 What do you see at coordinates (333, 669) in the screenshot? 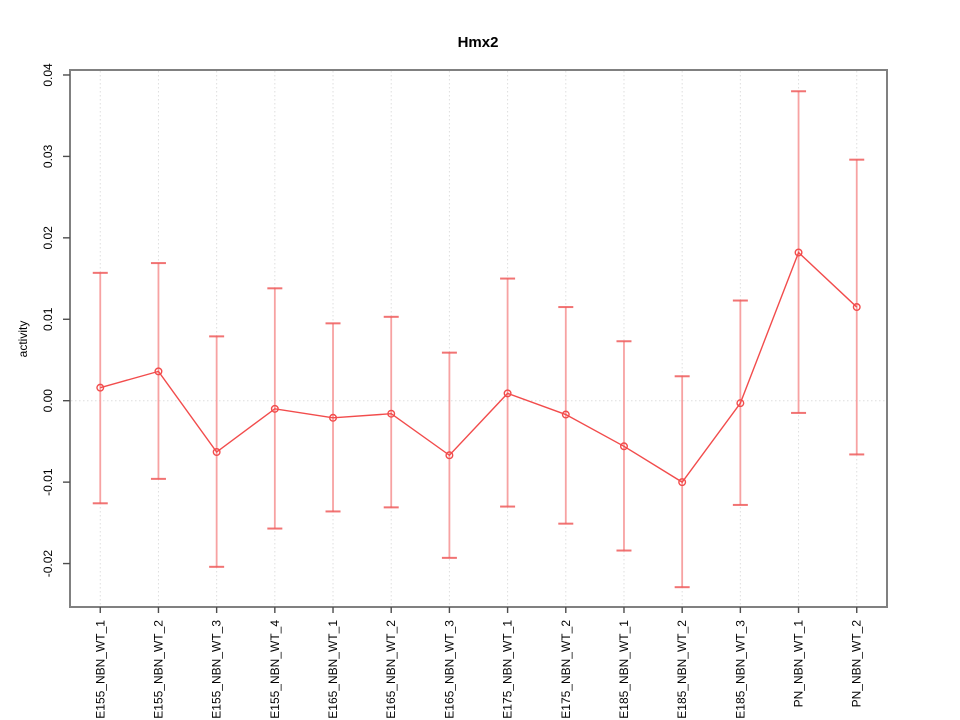
I see `x-tick-label: E165_NBN_WT_1` at bounding box center [333, 669].